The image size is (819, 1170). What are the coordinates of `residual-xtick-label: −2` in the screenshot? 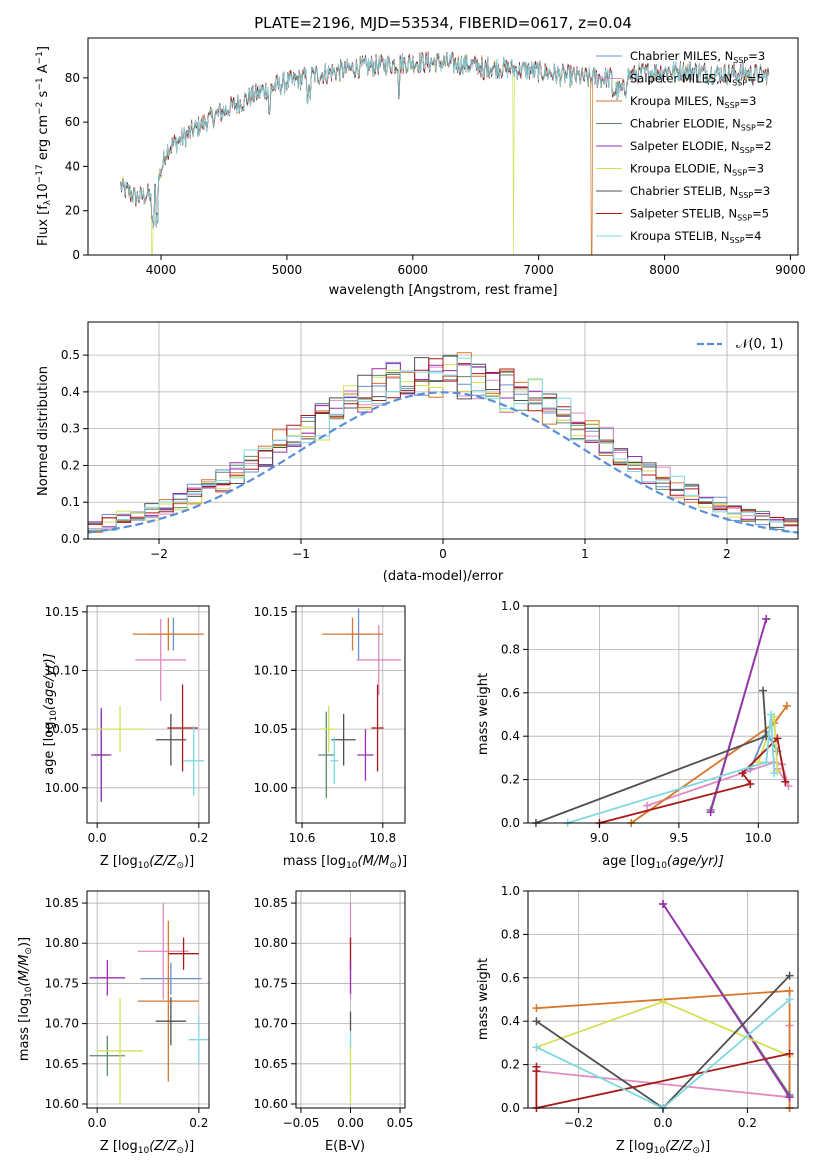 It's located at (159, 554).